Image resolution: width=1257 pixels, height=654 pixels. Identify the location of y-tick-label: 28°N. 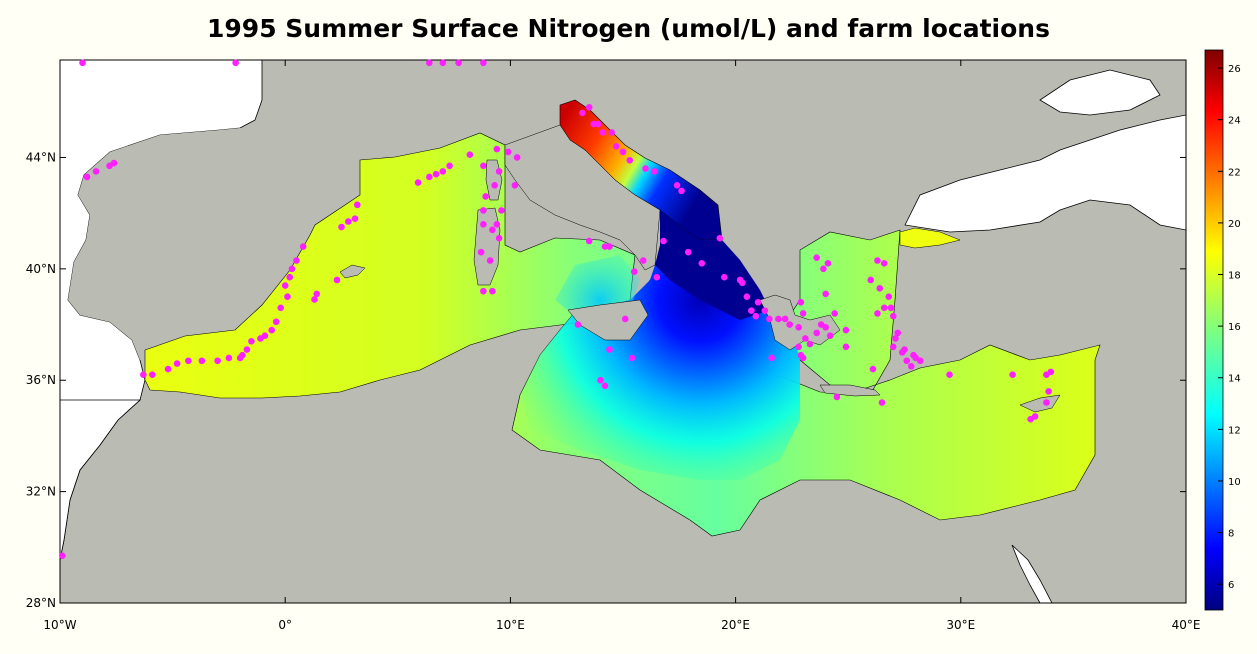
(41, 603).